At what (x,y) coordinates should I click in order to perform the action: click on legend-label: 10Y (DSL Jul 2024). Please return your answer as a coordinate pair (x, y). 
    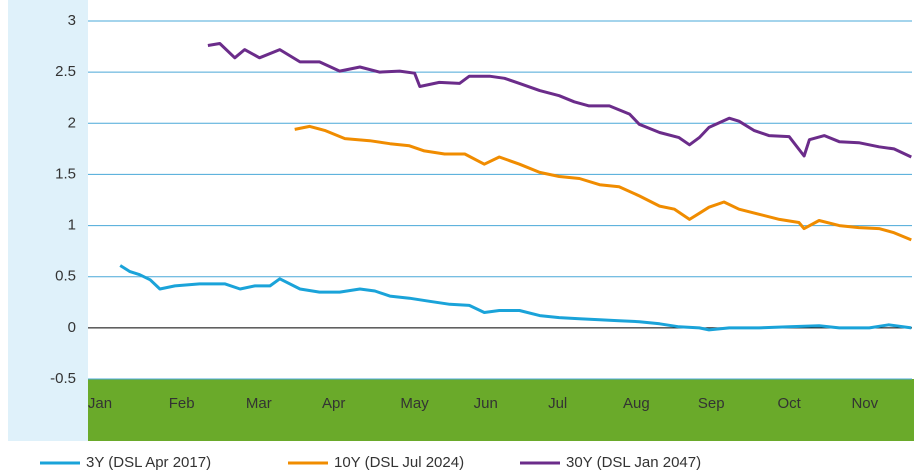
    Looking at the image, I should click on (399, 462).